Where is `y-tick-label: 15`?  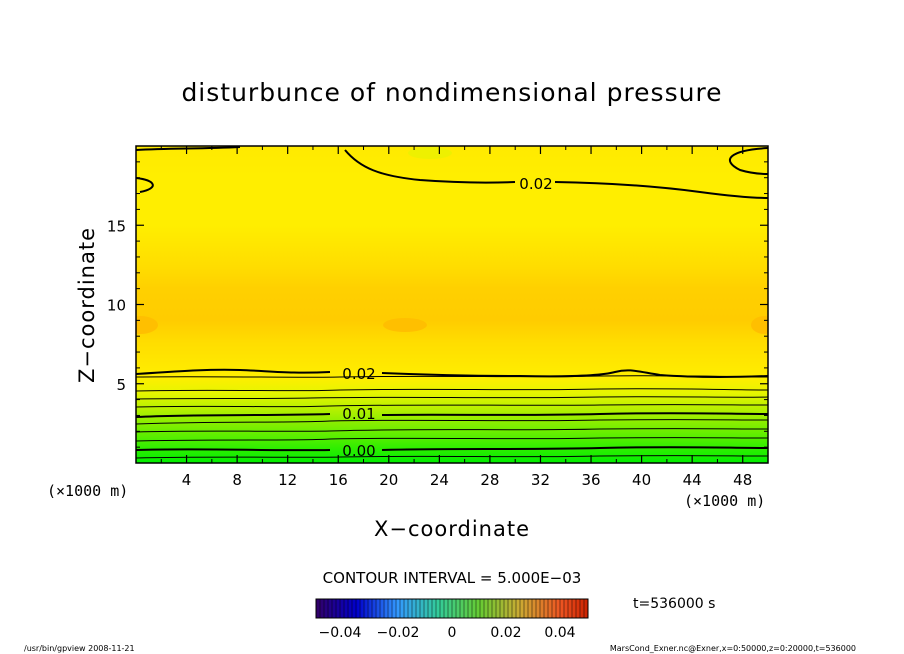 y-tick-label: 15 is located at coordinates (116, 226).